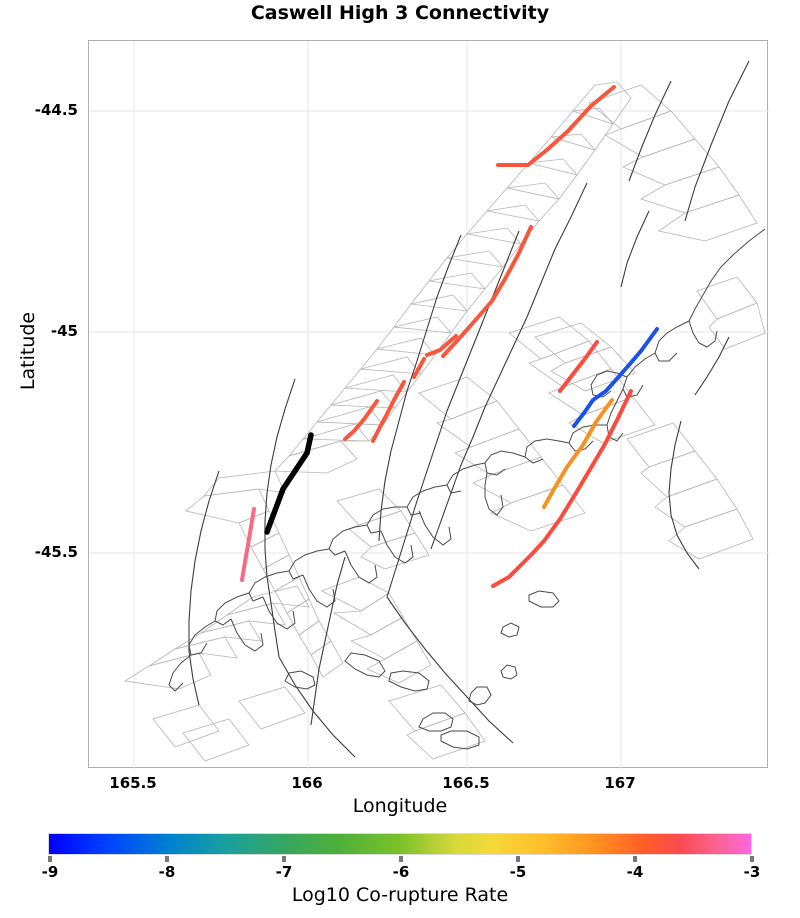 The width and height of the screenshot is (800, 918). I want to click on connected-fault-f9, so click(578, 453).